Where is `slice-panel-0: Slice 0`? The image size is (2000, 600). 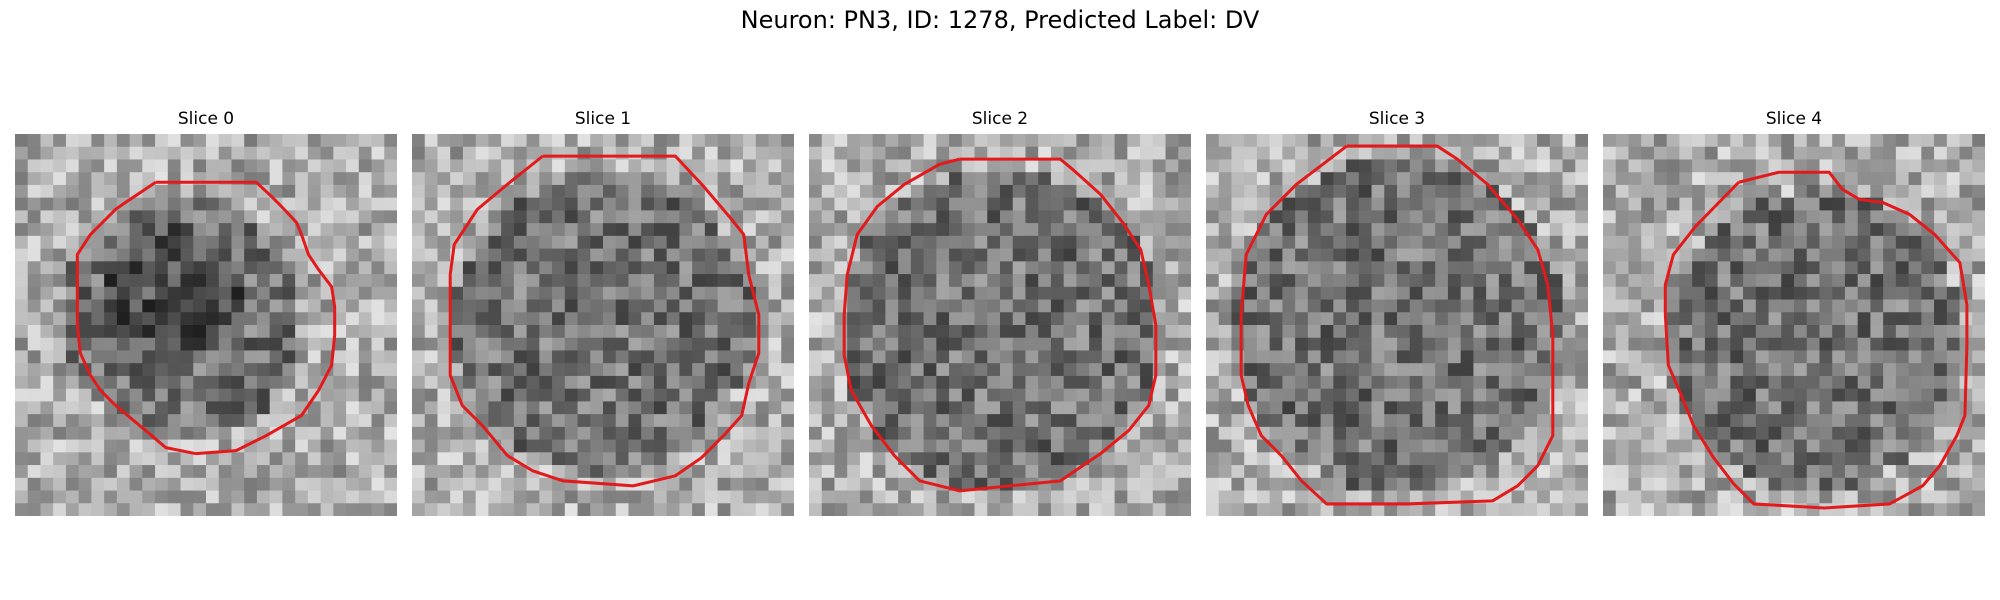 slice-panel-0: Slice 0 is located at coordinates (206, 312).